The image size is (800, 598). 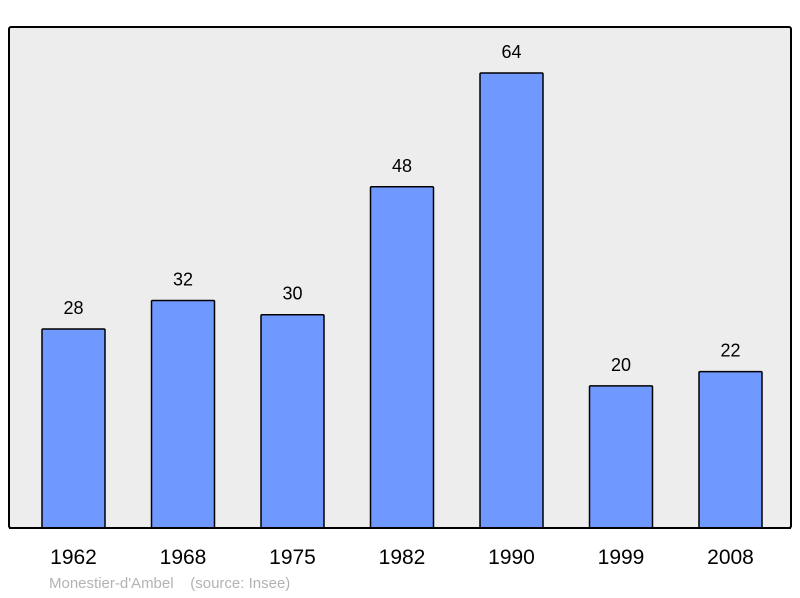 What do you see at coordinates (292, 557) in the screenshot?
I see `x-tick-label: 1975` at bounding box center [292, 557].